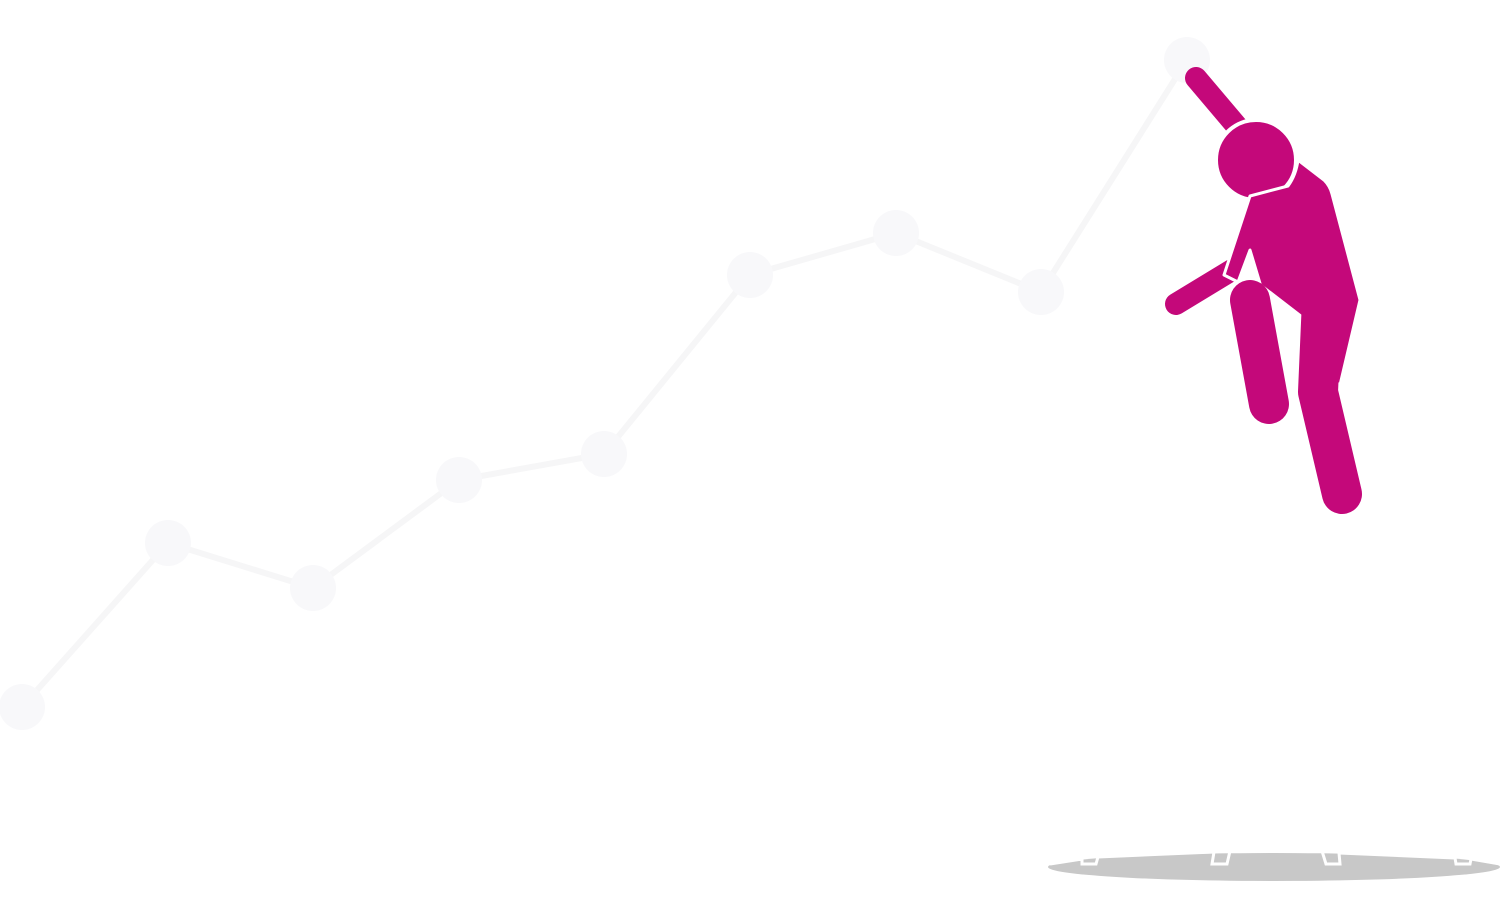  What do you see at coordinates (1218, 104) in the screenshot?
I see `figure-raised-arm` at bounding box center [1218, 104].